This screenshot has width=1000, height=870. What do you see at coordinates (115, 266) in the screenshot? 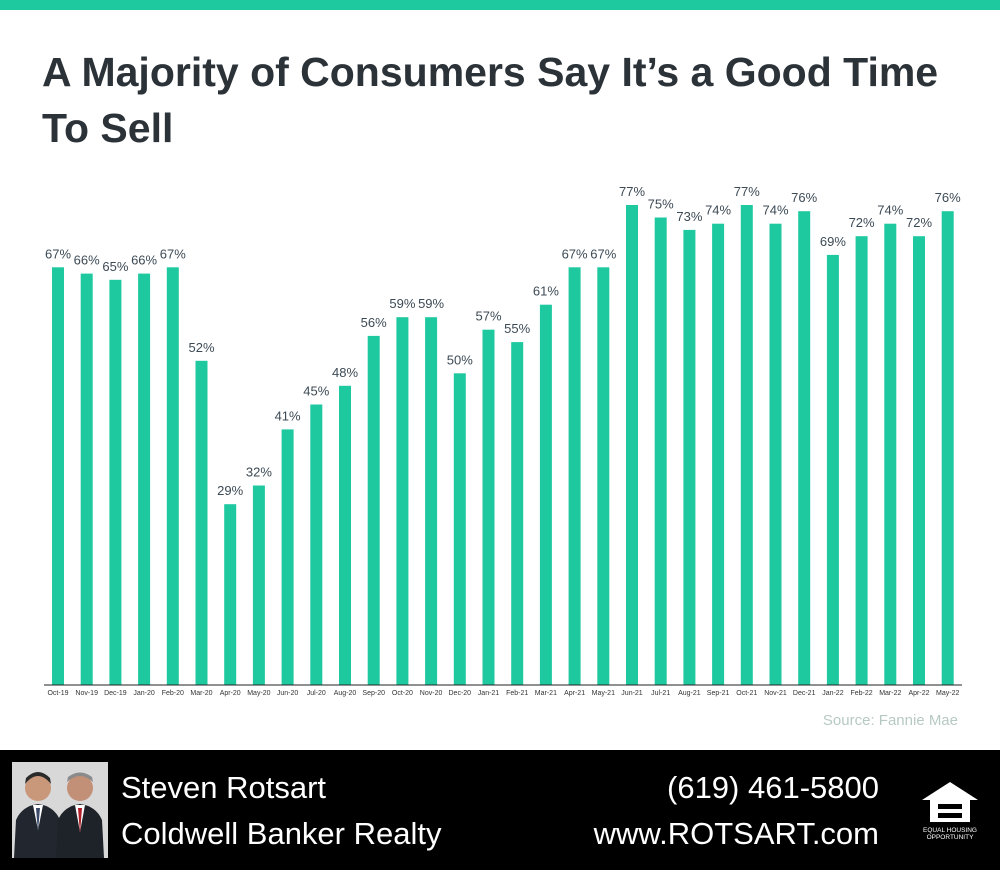
I see `value-label: 65%` at bounding box center [115, 266].